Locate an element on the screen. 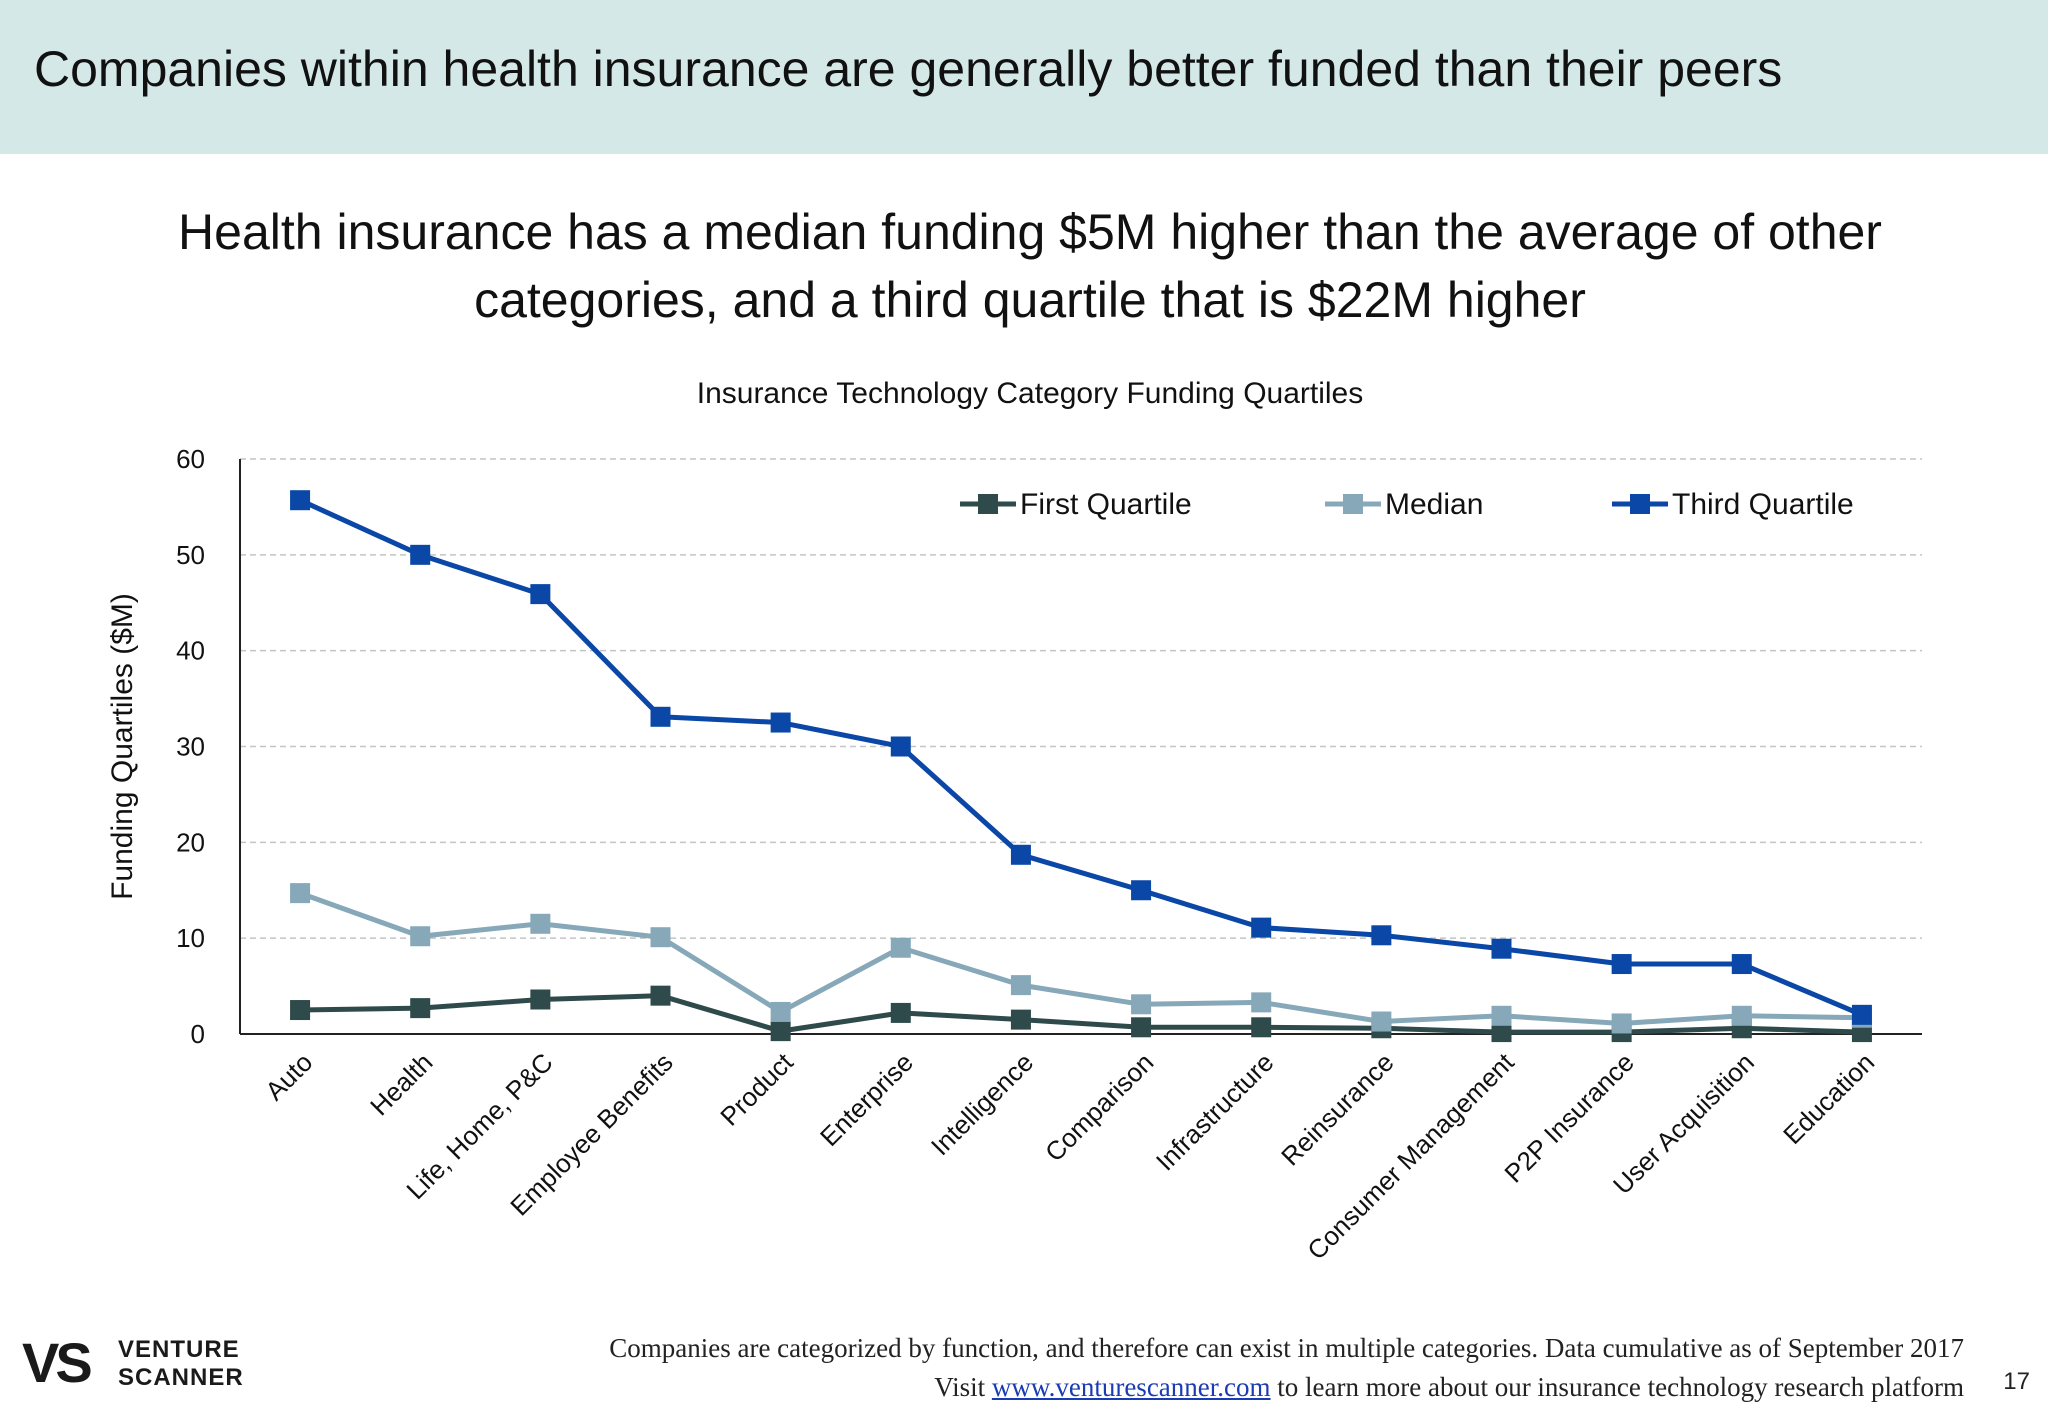 The width and height of the screenshot is (2048, 1418). x-tick-label: Comparison is located at coordinates (1099, 1107).